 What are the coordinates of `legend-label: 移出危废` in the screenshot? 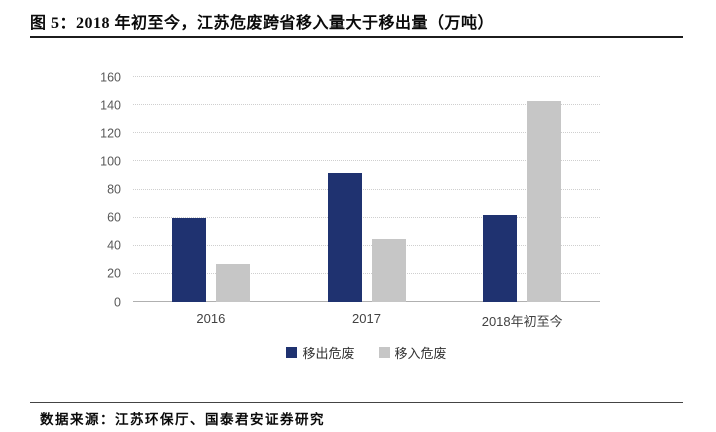 It's located at (328, 353).